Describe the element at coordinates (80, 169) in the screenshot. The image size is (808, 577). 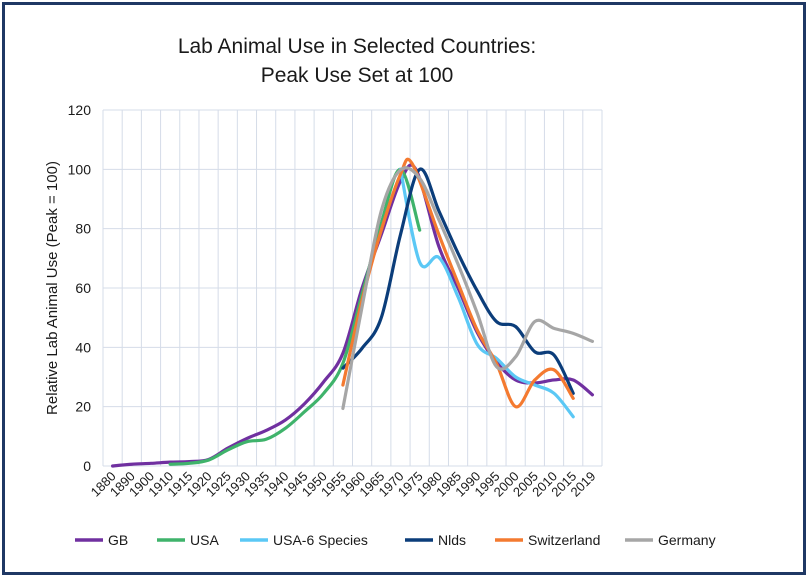
I see `y-tick-label: 100` at that location.